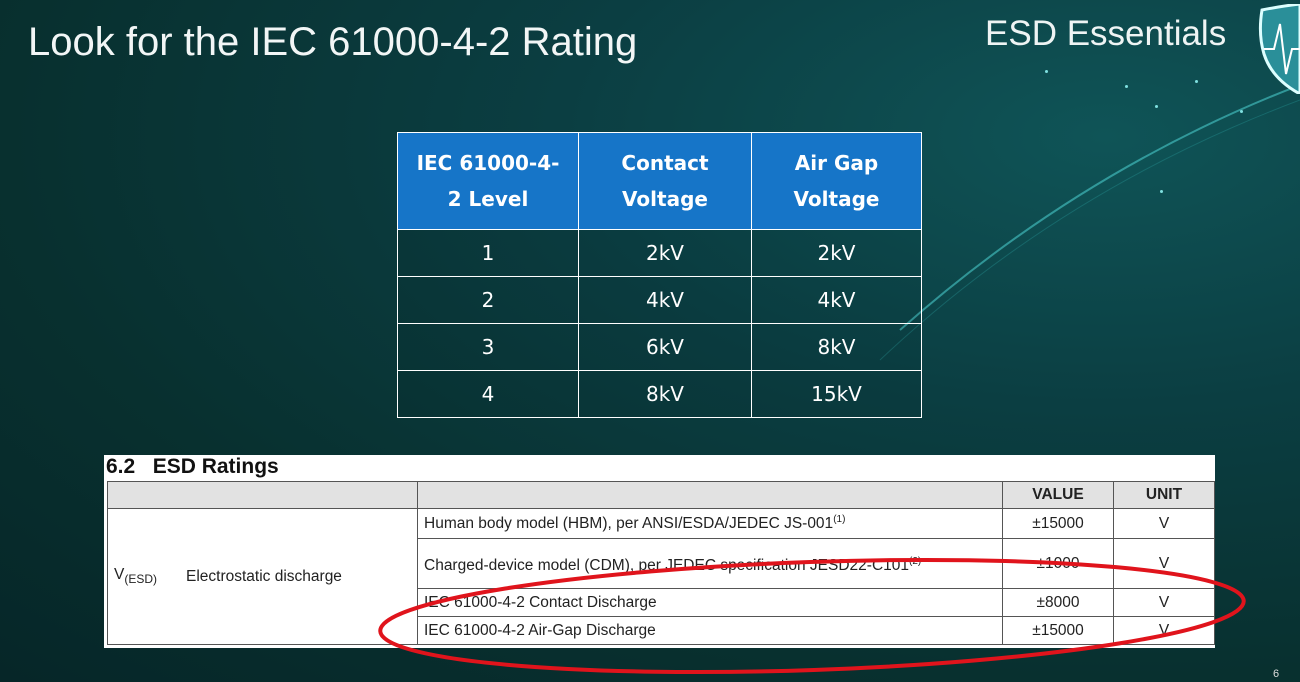 This screenshot has width=1300, height=682. What do you see at coordinates (1106, 33) in the screenshot?
I see `brand-name: ESD Essentials` at bounding box center [1106, 33].